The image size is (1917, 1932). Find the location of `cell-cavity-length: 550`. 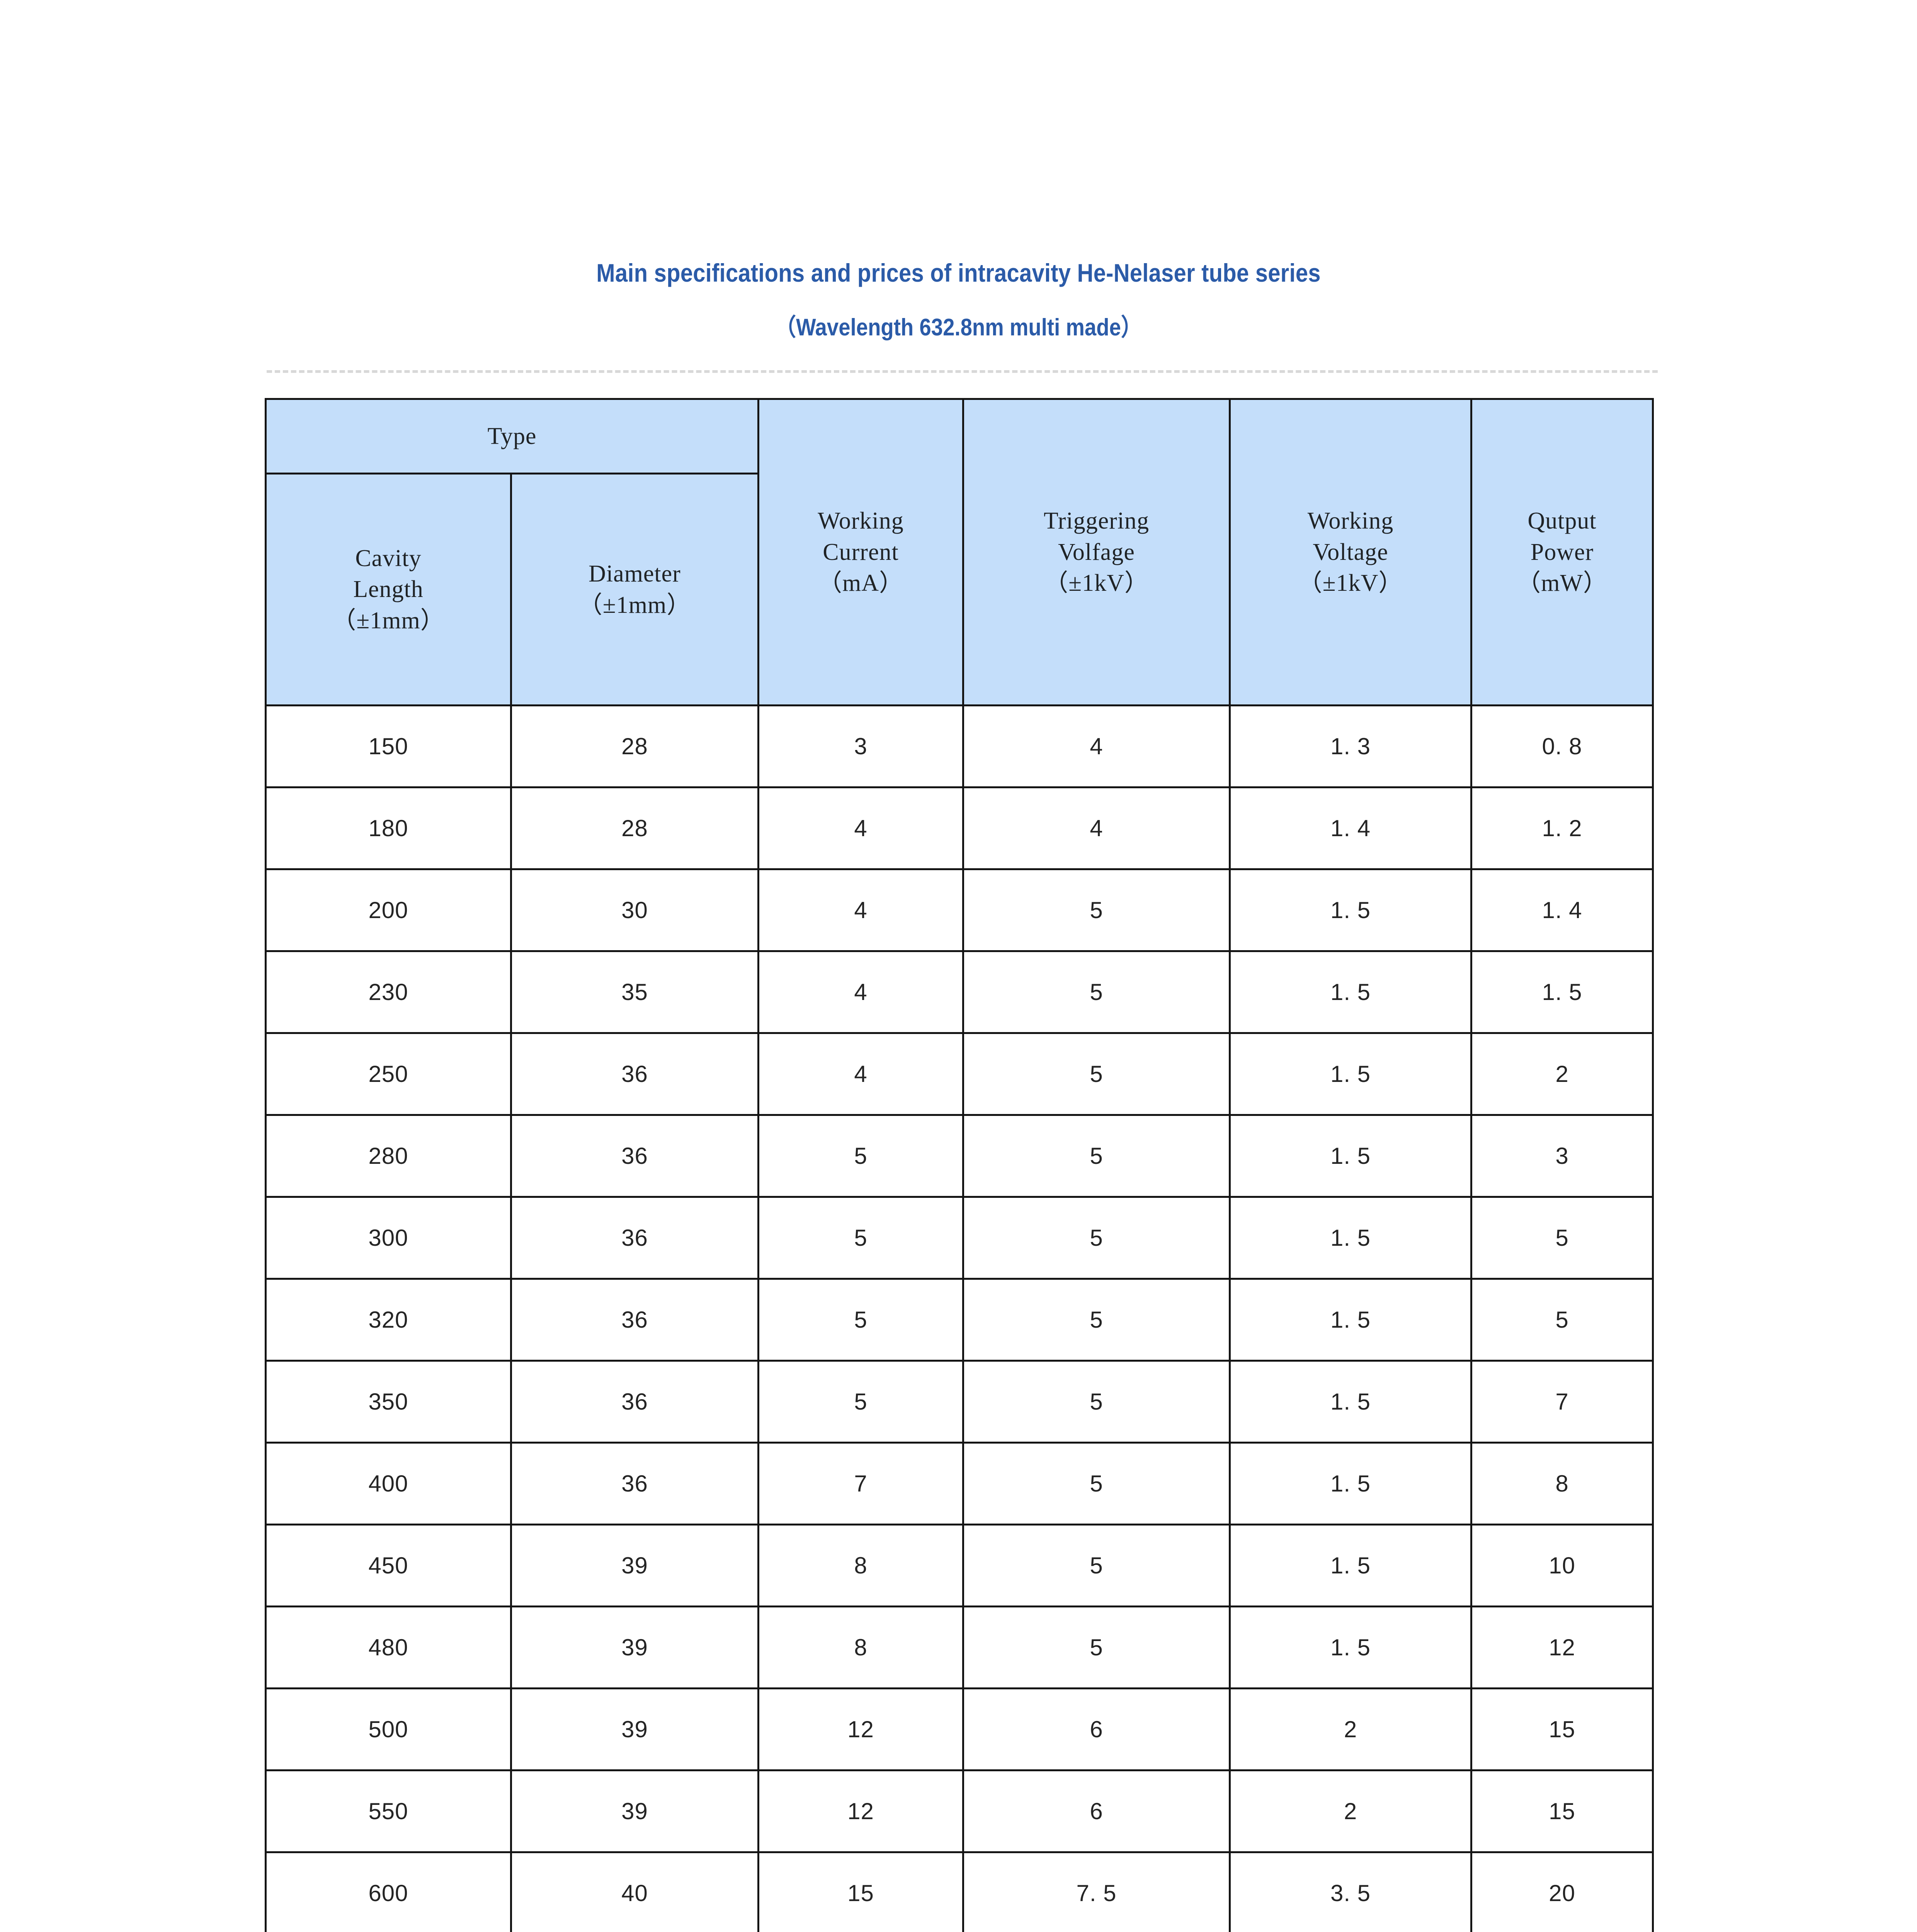

cell-cavity-length: 550 is located at coordinates (388, 1811).